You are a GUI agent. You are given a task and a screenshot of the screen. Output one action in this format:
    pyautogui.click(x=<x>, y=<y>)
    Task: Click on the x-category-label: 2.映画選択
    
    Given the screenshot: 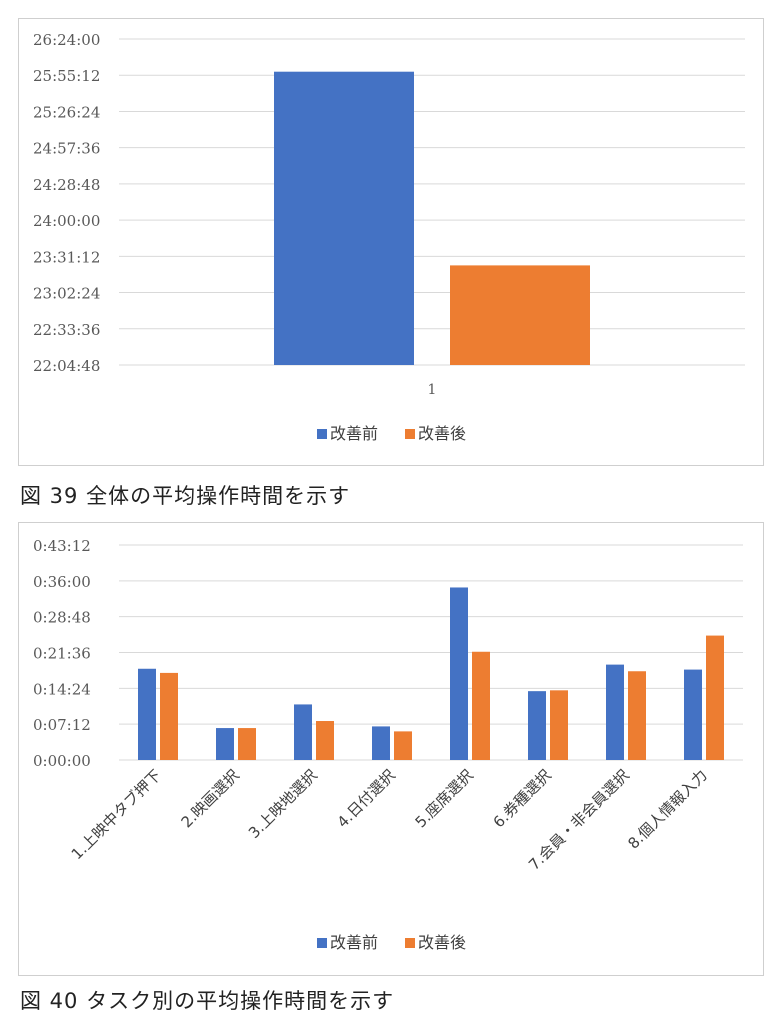 What is the action you would take?
    pyautogui.click(x=210, y=798)
    